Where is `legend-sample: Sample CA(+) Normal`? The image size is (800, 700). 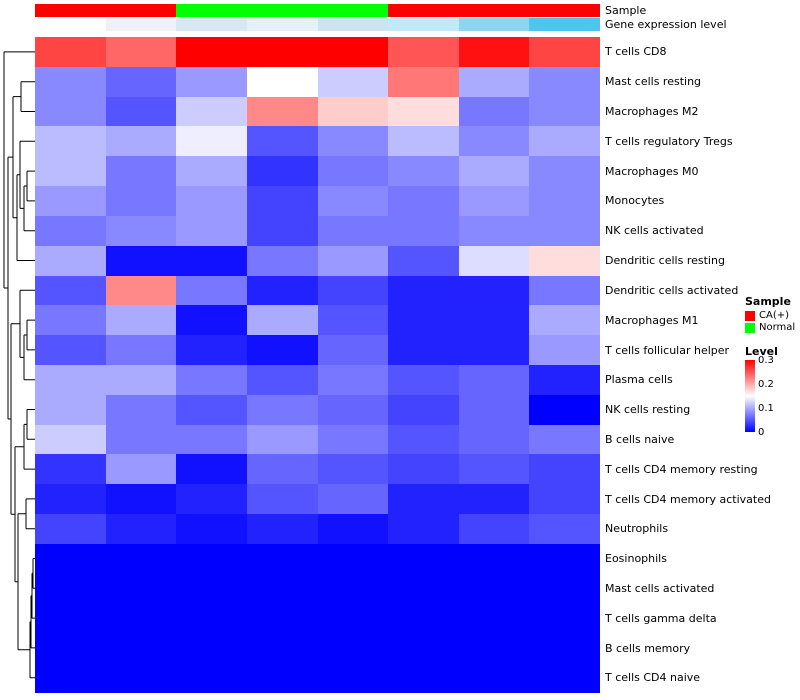 legend-sample: Sample CA(+) Normal is located at coordinates (770, 314).